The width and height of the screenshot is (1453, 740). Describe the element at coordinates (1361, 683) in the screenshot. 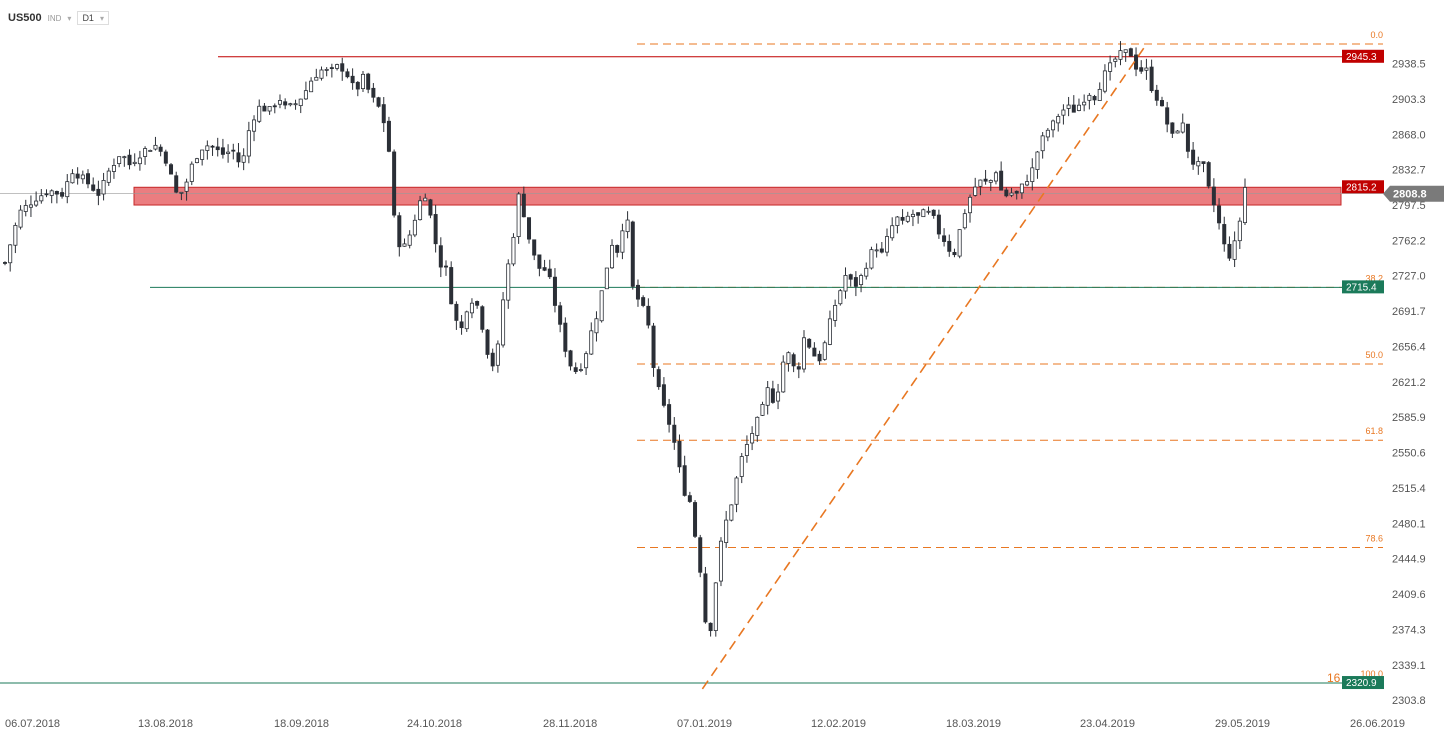

I see `support-low-price-badge: 2320.9` at that location.